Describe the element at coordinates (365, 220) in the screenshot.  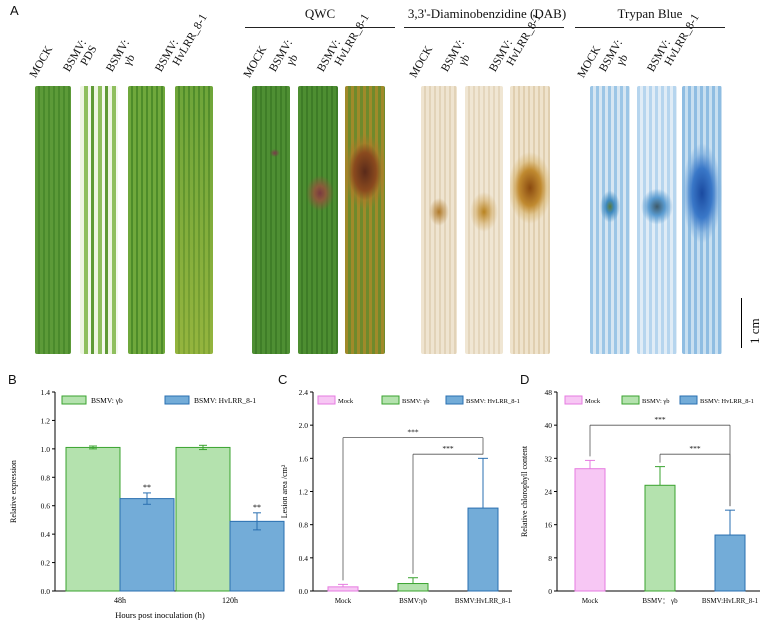
I see `leaf-qwc-hvlrr` at that location.